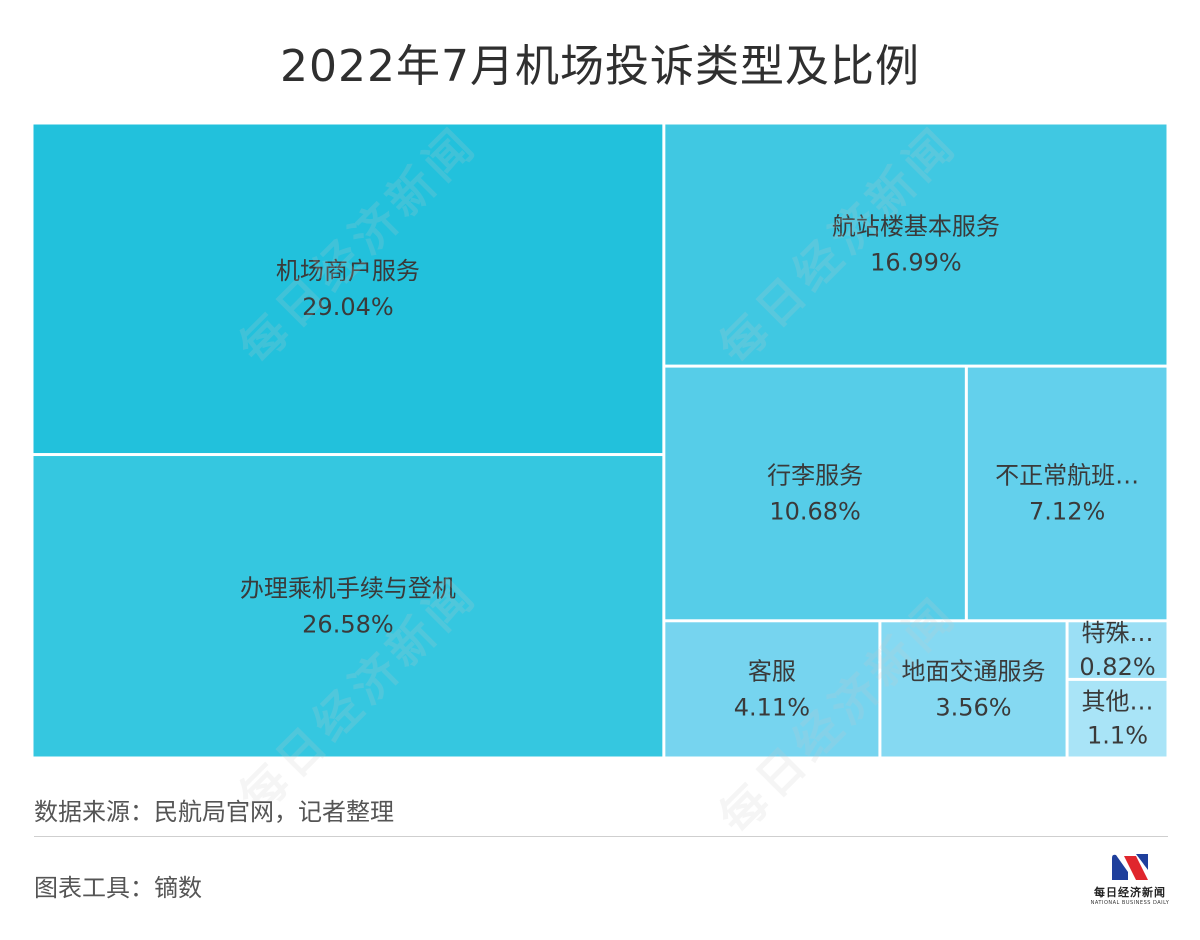 The height and width of the screenshot is (940, 1200). Describe the element at coordinates (1067, 511) in the screenshot. I see `treemap-cell-value: 7.12%` at that location.